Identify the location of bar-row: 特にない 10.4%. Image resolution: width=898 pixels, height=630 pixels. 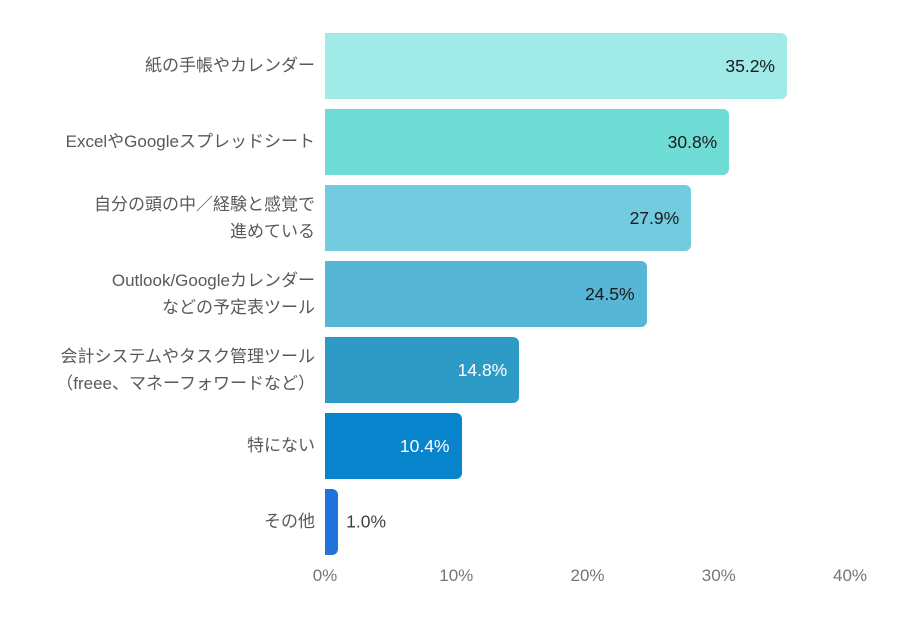
(425, 446).